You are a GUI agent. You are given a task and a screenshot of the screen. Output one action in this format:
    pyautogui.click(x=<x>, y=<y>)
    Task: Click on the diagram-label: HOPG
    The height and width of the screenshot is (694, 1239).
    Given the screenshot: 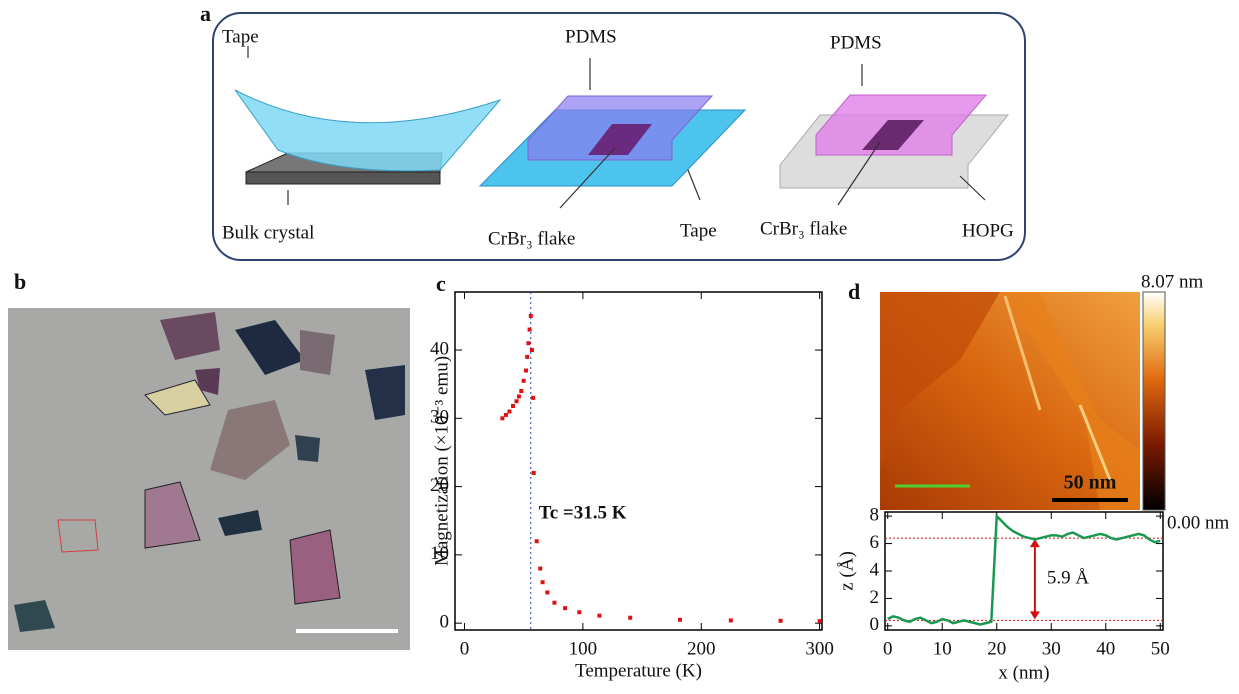 What is the action you would take?
    pyautogui.click(x=988, y=230)
    